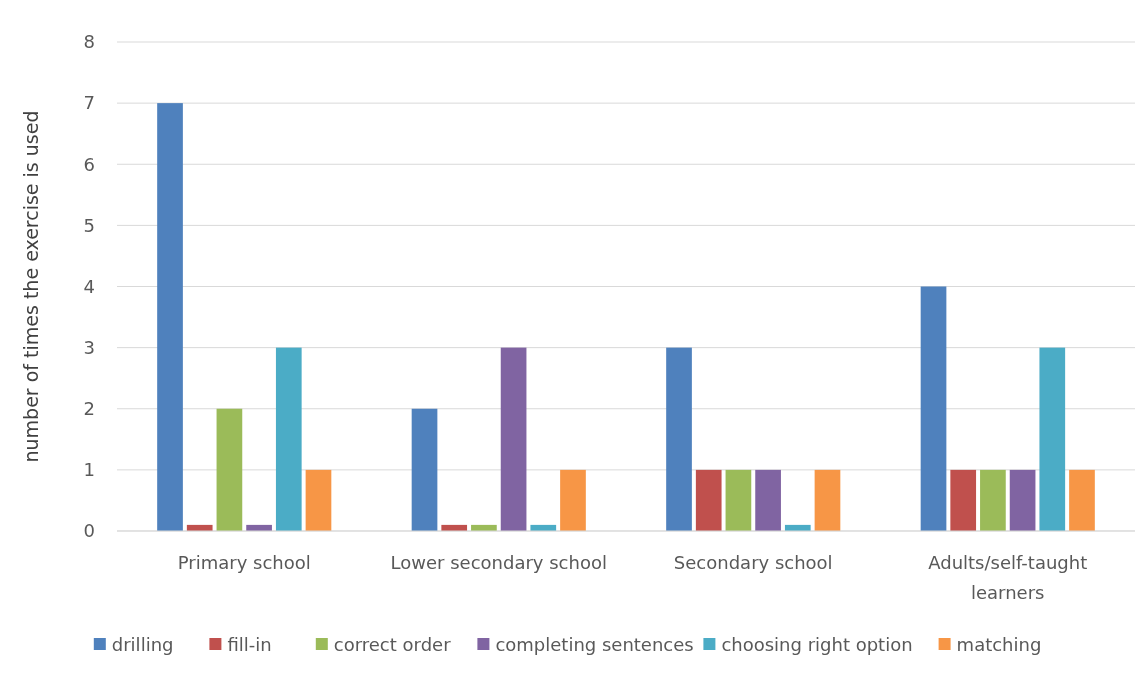 This screenshot has width=1148, height=677. I want to click on y-tick-label: 3, so click(89, 347).